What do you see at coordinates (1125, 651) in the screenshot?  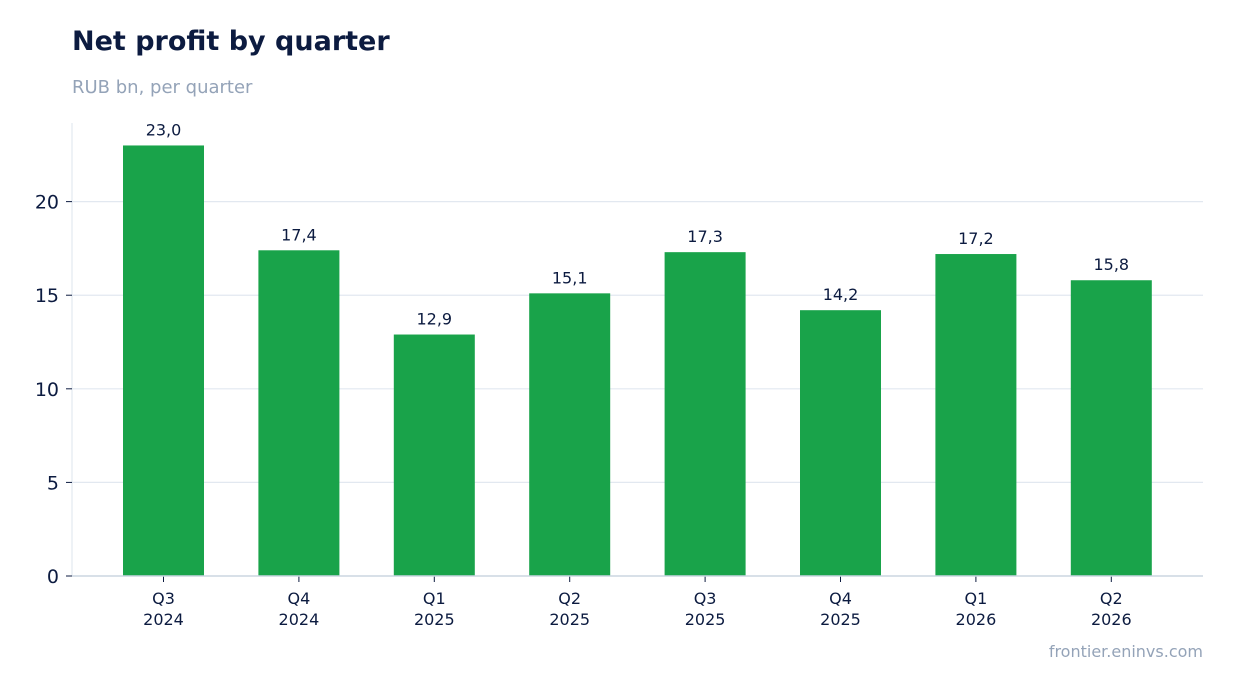 I see `source-label: frontier.eninvs.com` at bounding box center [1125, 651].